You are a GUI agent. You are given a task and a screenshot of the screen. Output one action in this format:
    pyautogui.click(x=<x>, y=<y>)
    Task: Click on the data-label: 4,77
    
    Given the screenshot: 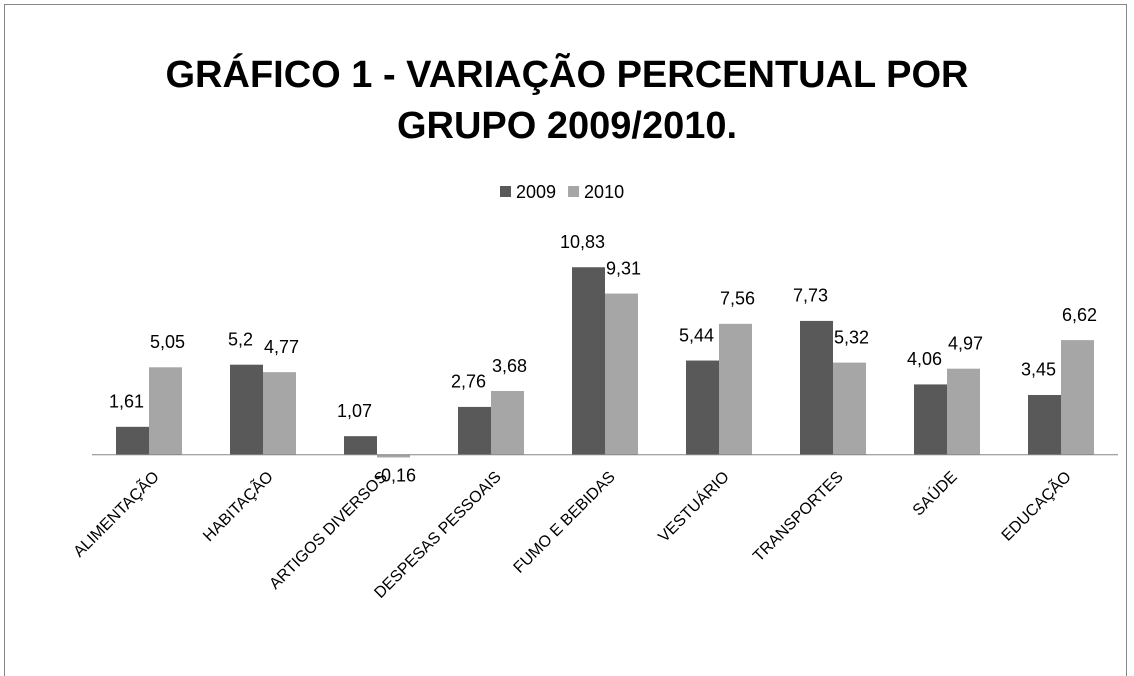 What is the action you would take?
    pyautogui.click(x=281, y=347)
    